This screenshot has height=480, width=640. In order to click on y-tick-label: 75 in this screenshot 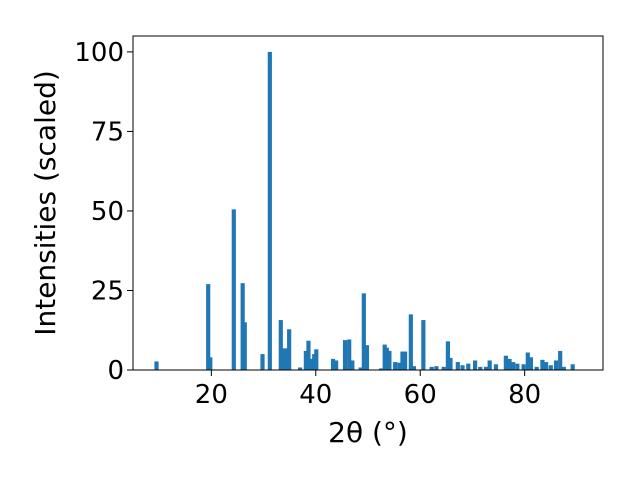, I will do `click(107, 132)`.